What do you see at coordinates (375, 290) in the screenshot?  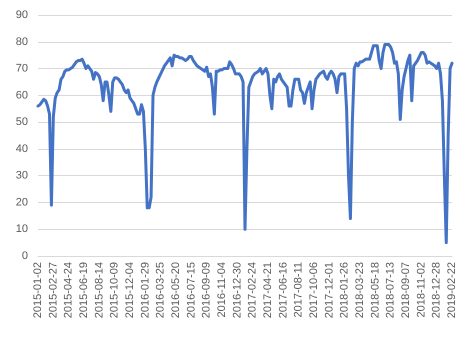 I see `x-tick-label: 2018-05-18` at bounding box center [375, 290].